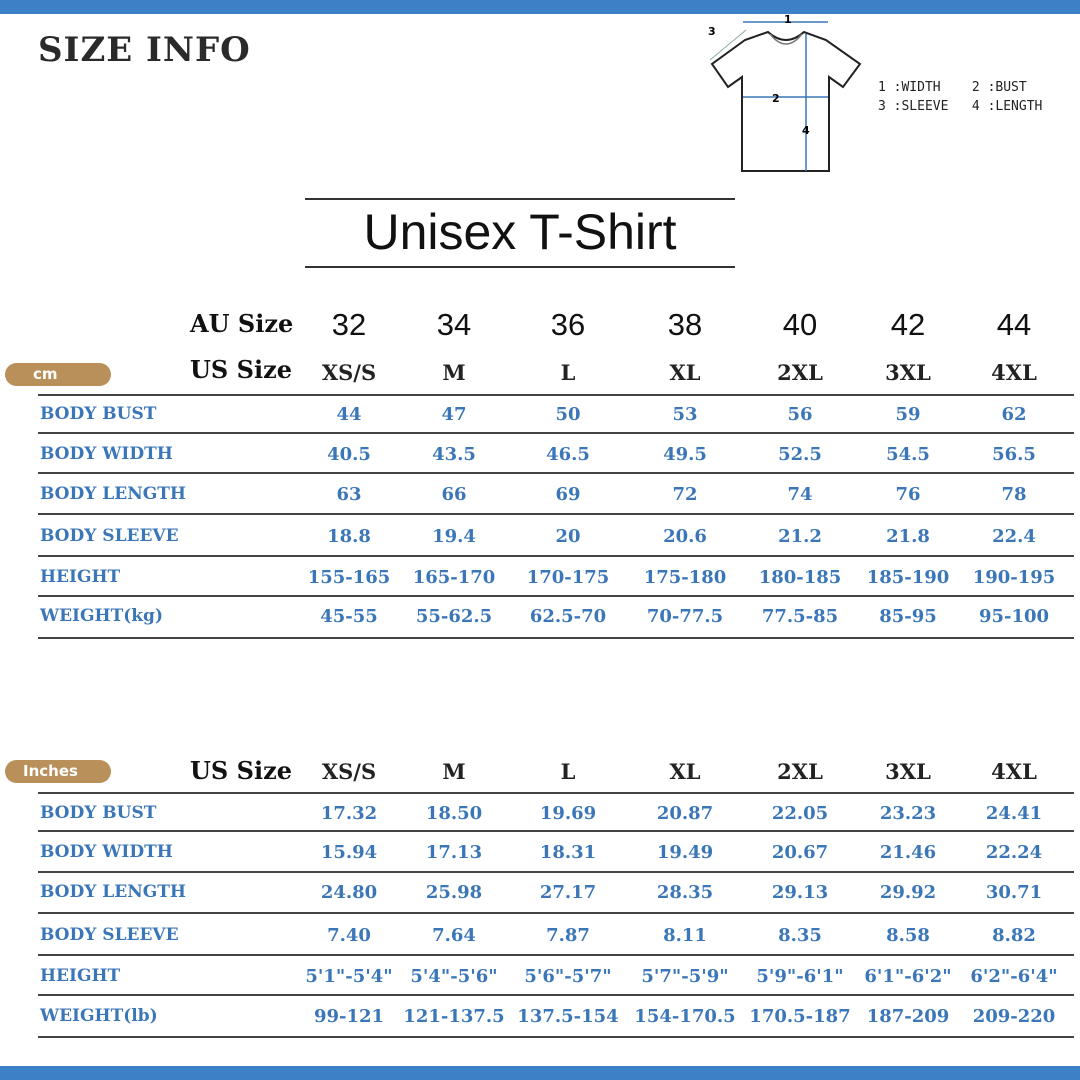 The width and height of the screenshot is (1080, 1080). I want to click on table-cell: 7.87, so click(568, 935).